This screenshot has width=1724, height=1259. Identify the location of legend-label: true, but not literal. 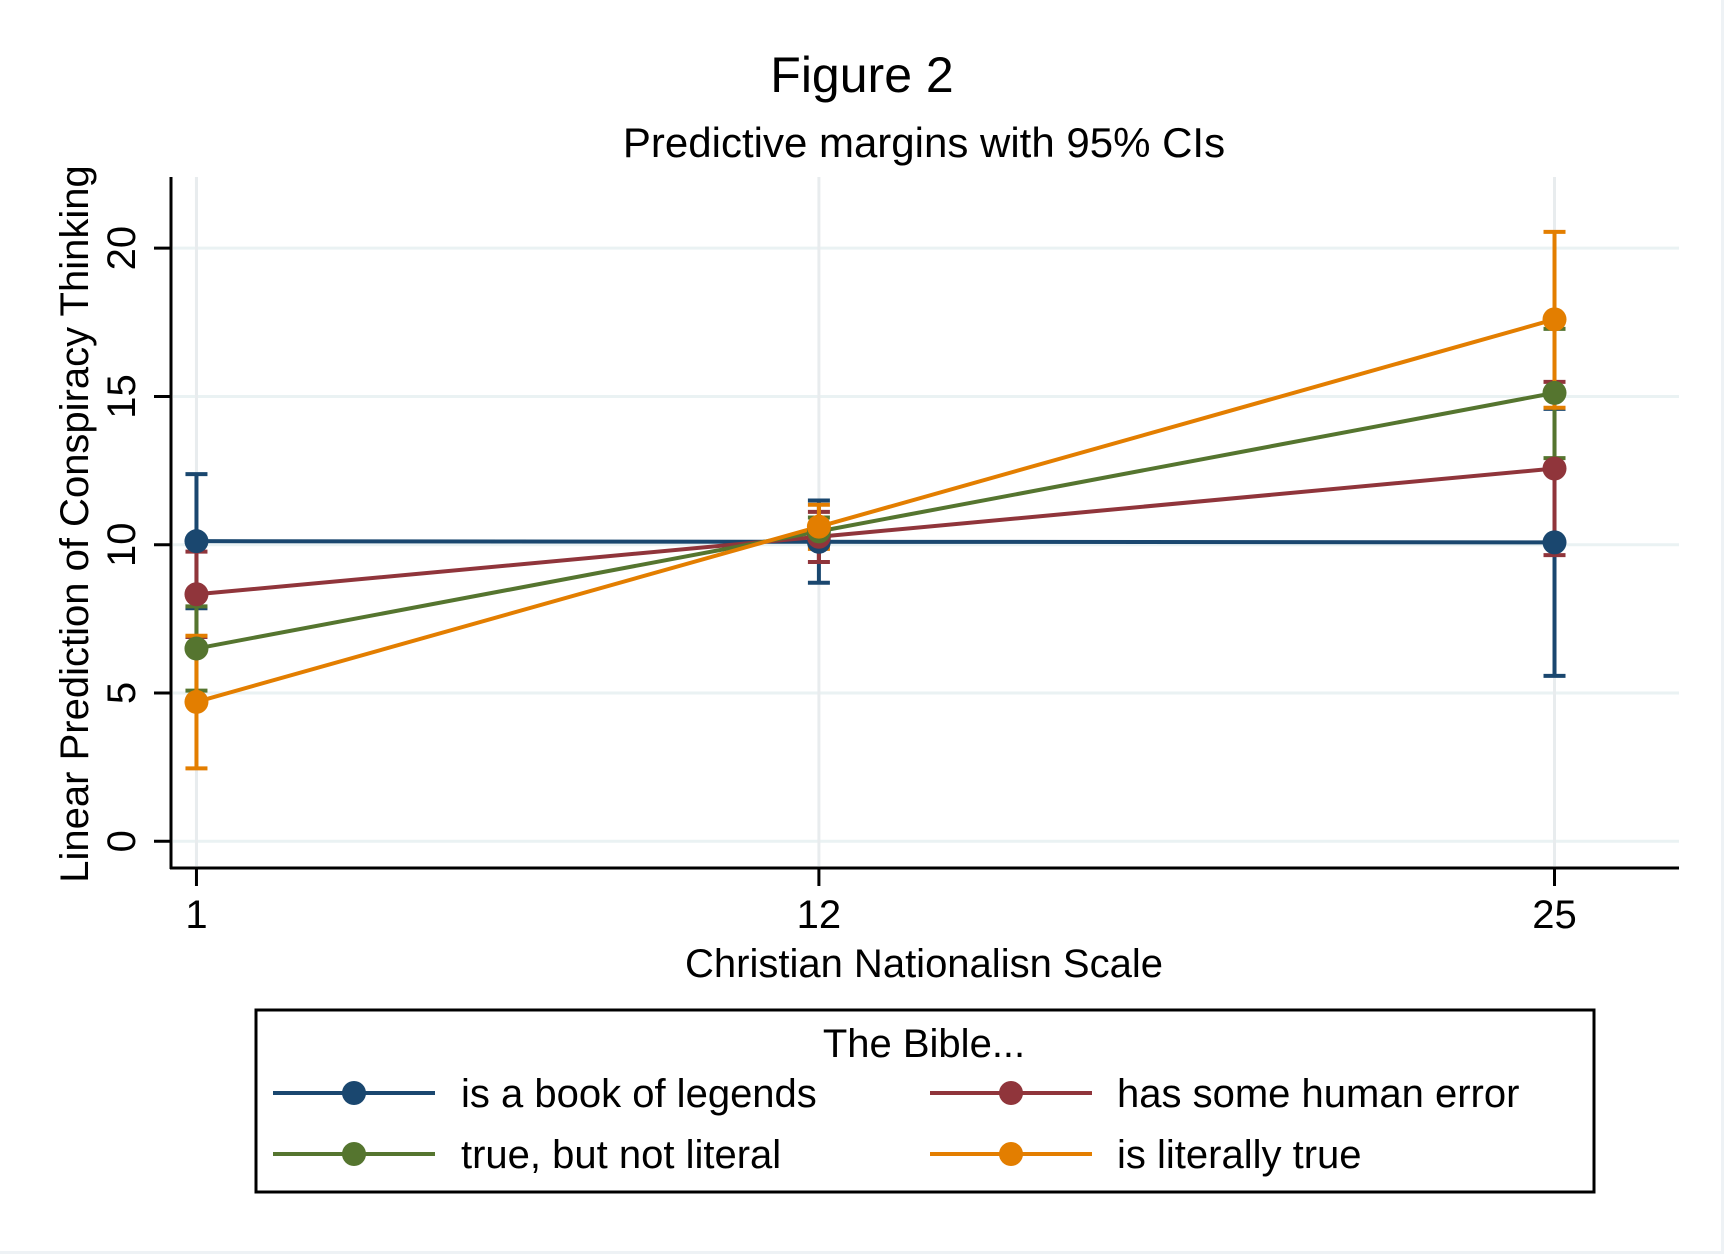
(621, 1155).